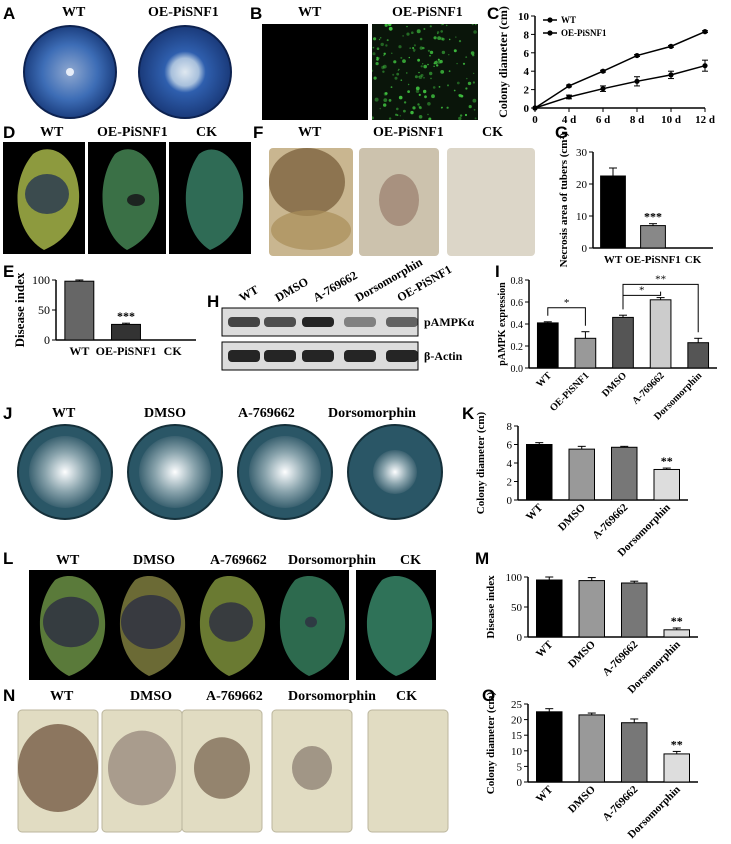 Image resolution: width=731 pixels, height=844 pixels. Describe the element at coordinates (660, 308) in the screenshot. I see `significance-bracket` at that location.